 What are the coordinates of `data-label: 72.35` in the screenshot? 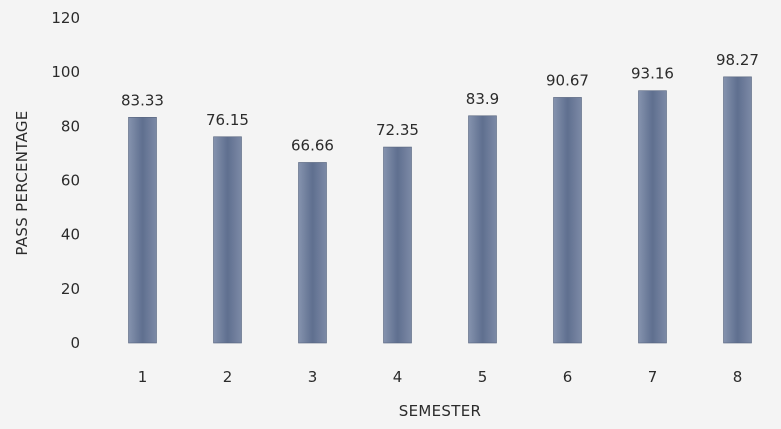 It's located at (397, 130).